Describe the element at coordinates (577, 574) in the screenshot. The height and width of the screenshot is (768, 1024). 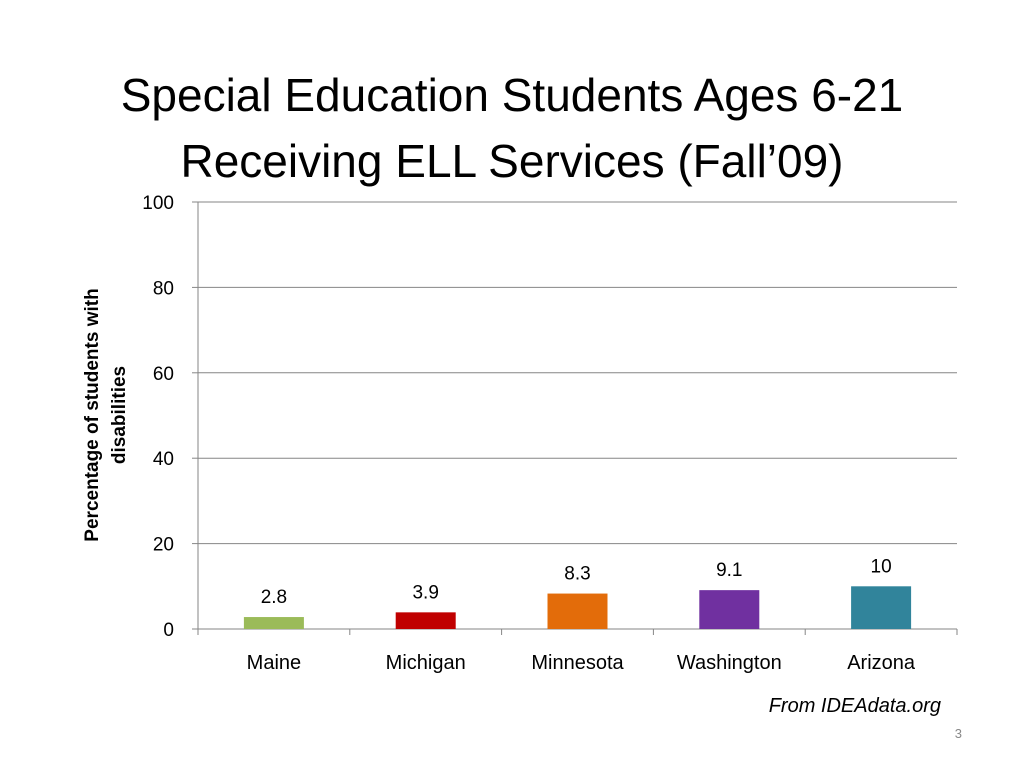
I see `data-label: 8.3` at that location.